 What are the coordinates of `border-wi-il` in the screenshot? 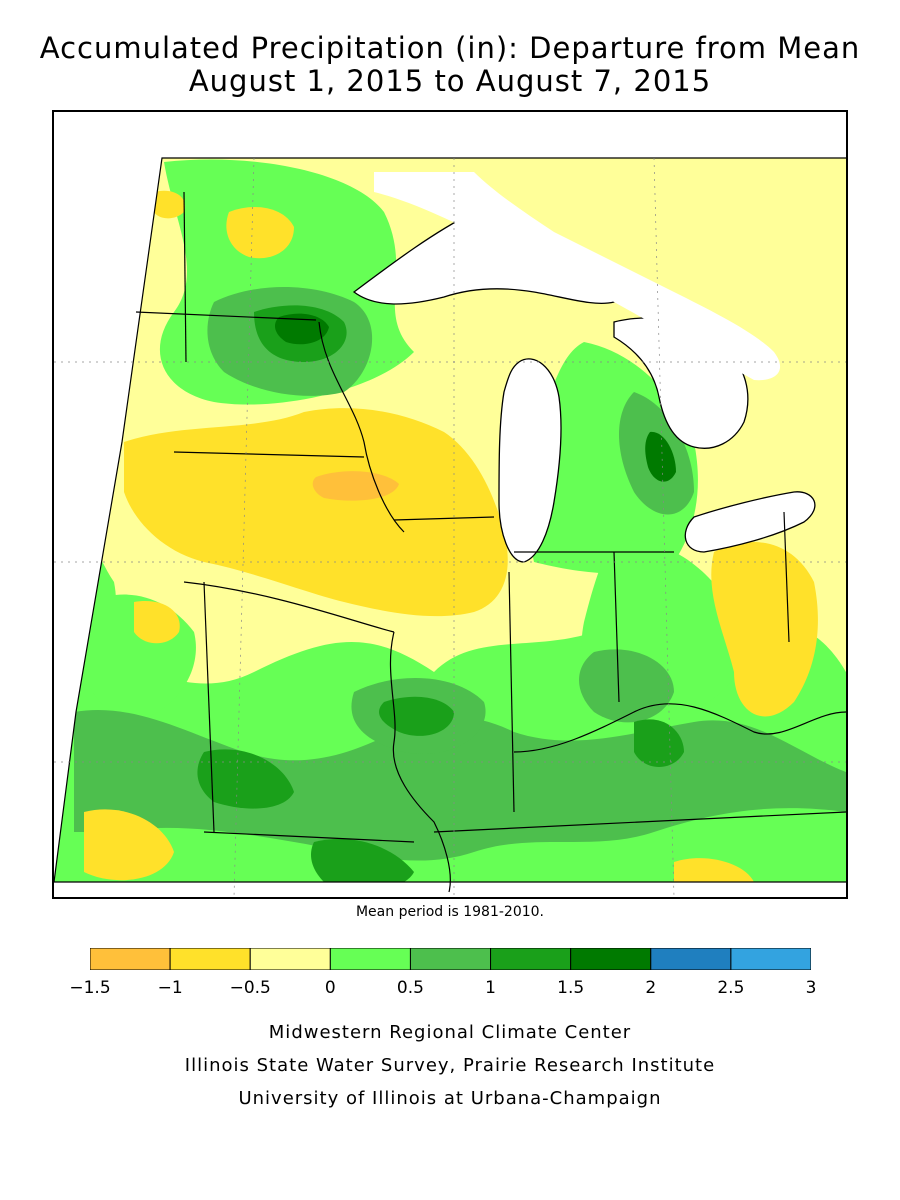 It's located at (444, 518).